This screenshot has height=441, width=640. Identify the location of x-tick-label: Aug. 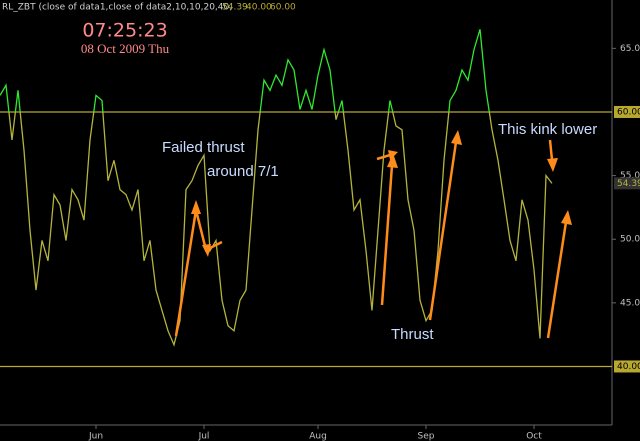
(318, 436).